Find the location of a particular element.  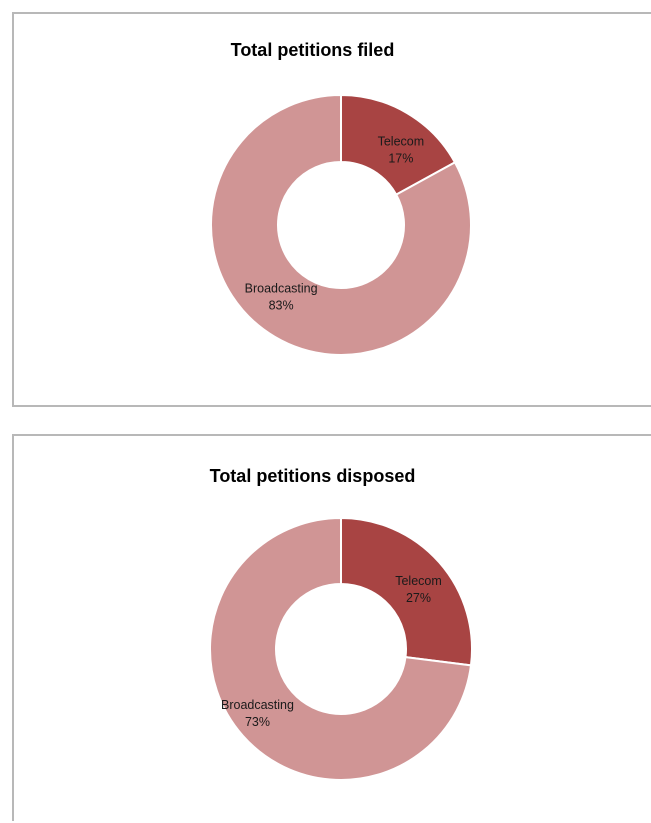

donut-slice-telecom is located at coordinates (406, 591).